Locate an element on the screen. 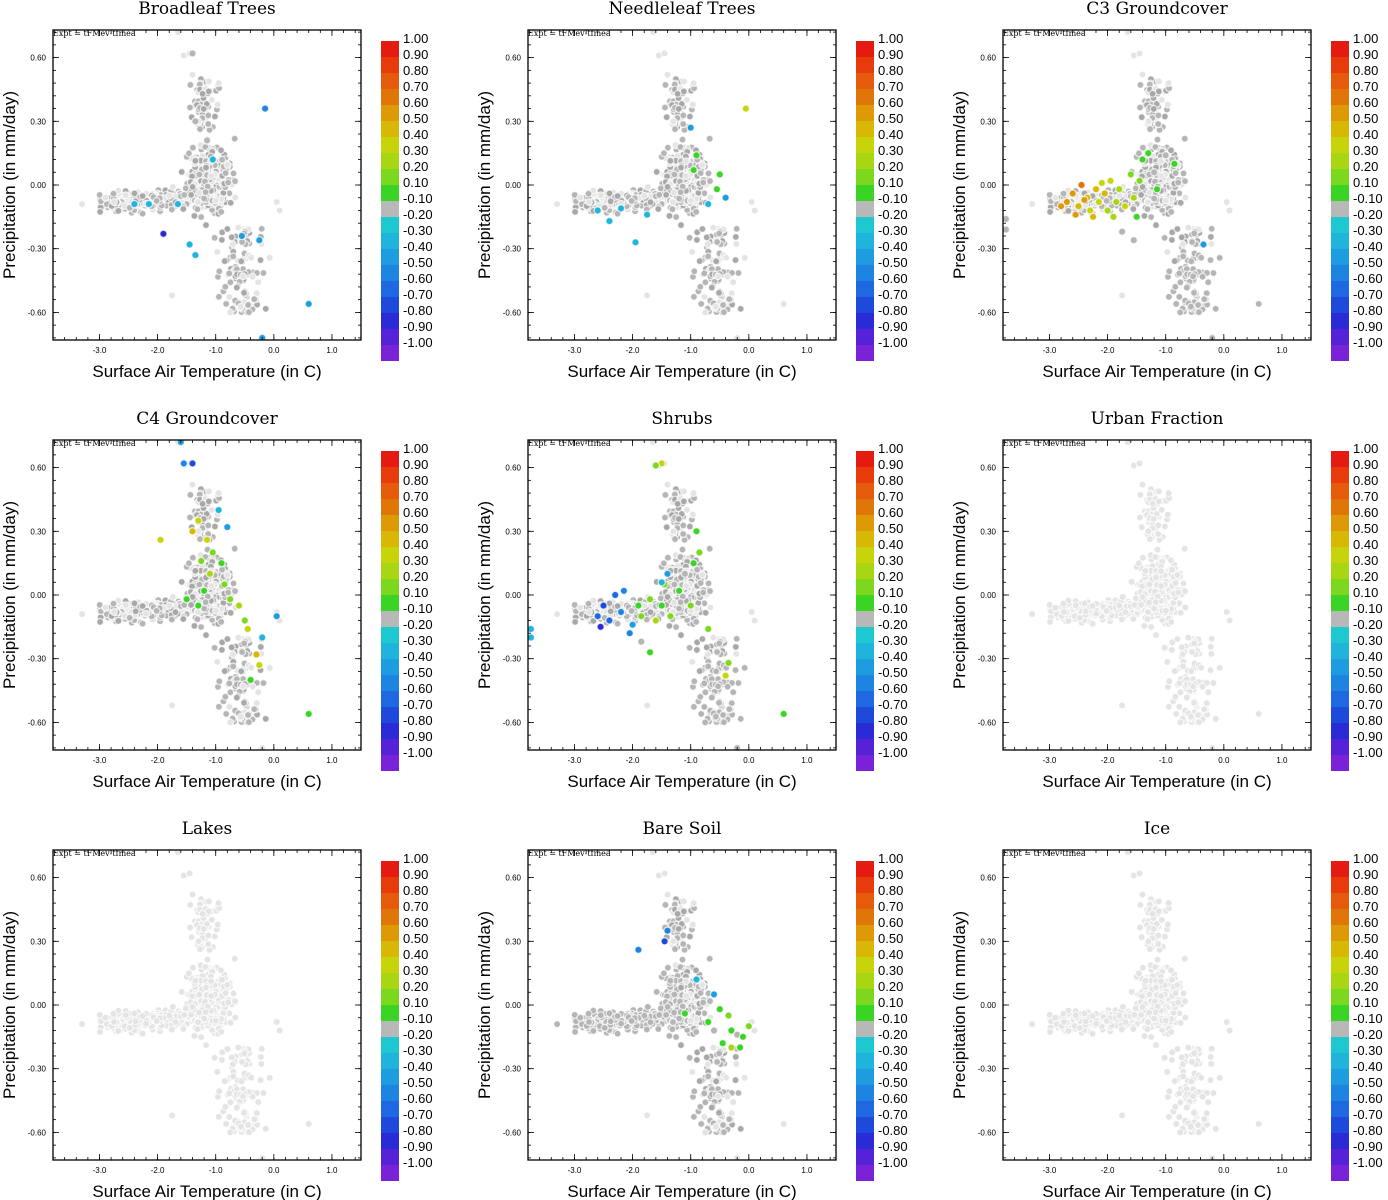 This screenshot has height=1200, width=1388. x-tick-label: -2.0 is located at coordinates (158, 350).